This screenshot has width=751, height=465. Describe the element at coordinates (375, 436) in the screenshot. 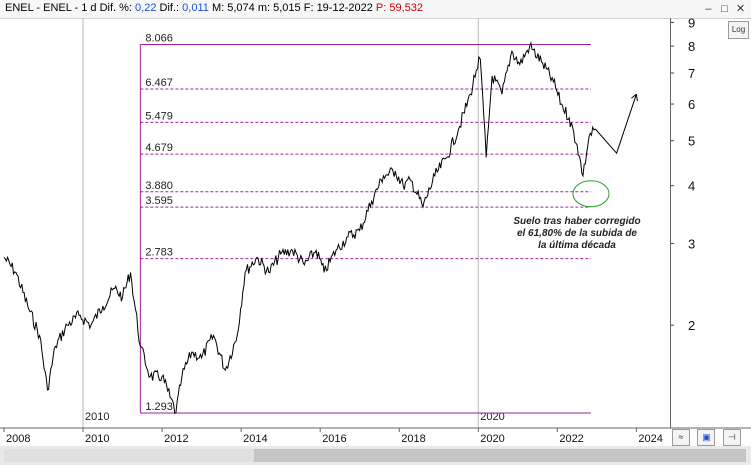

I see `x-axis: 2008 2010 2012 2014 2016 2018 2020 2022 2024` at that location.